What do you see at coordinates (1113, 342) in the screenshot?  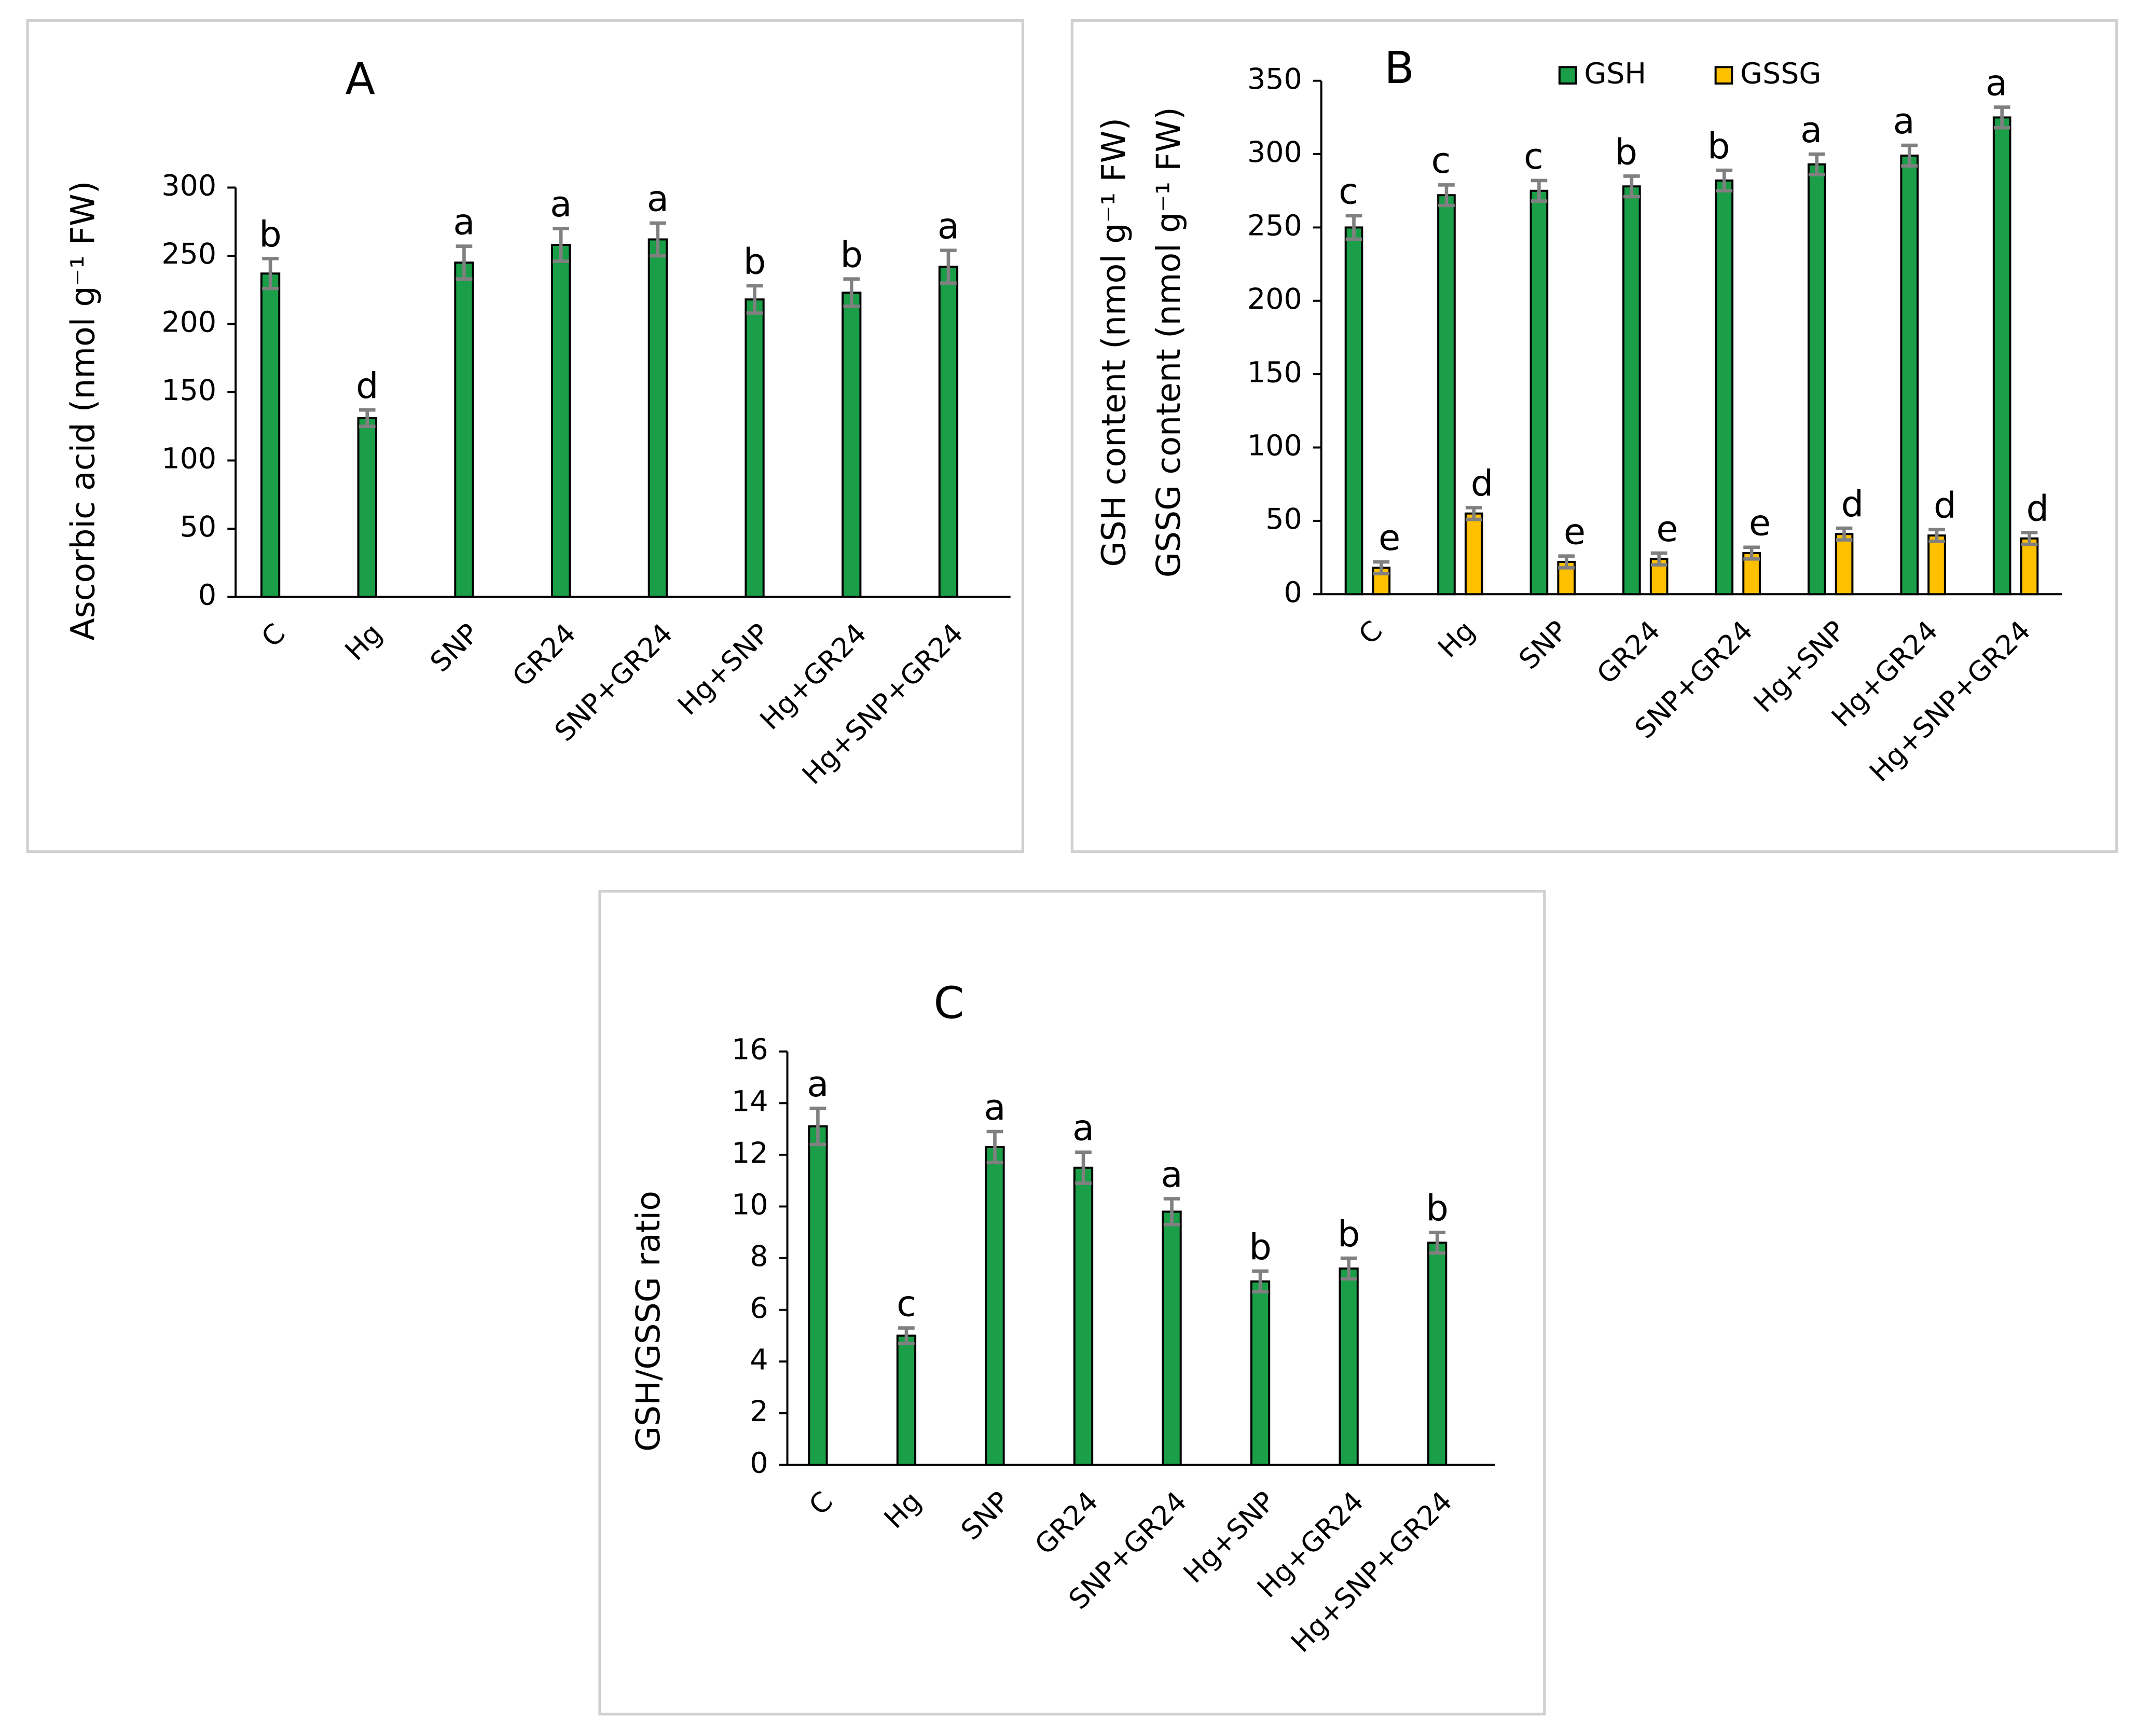 I see `y-axis-label: GSH content (nmol g⁻¹ FW)` at bounding box center [1113, 342].